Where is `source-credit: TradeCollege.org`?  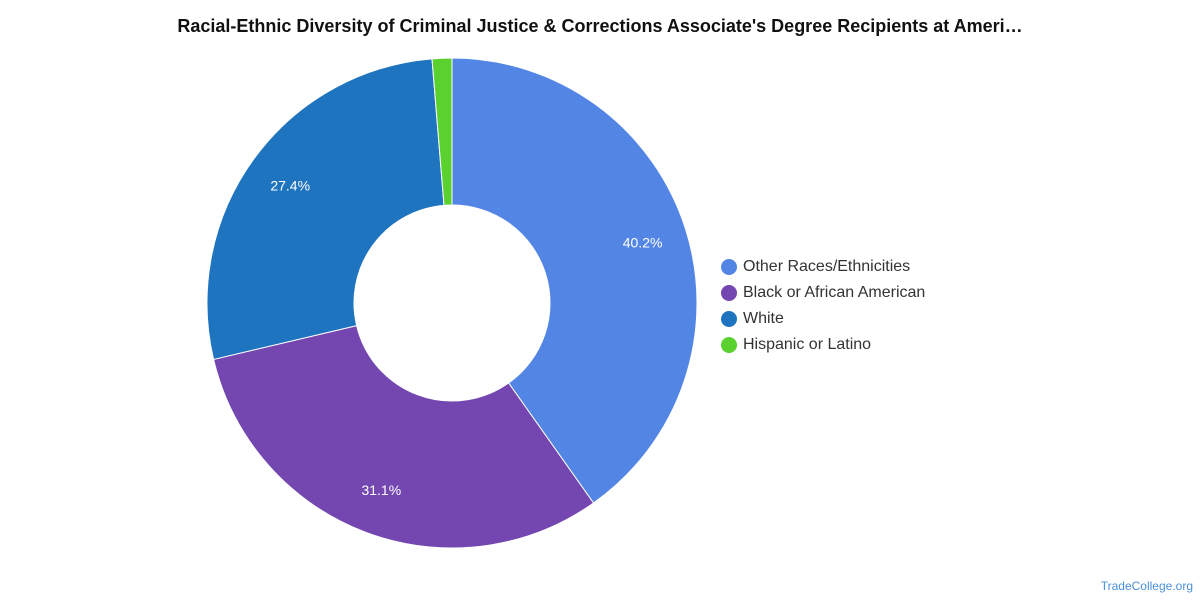
source-credit: TradeCollege.org is located at coordinates (1146, 586).